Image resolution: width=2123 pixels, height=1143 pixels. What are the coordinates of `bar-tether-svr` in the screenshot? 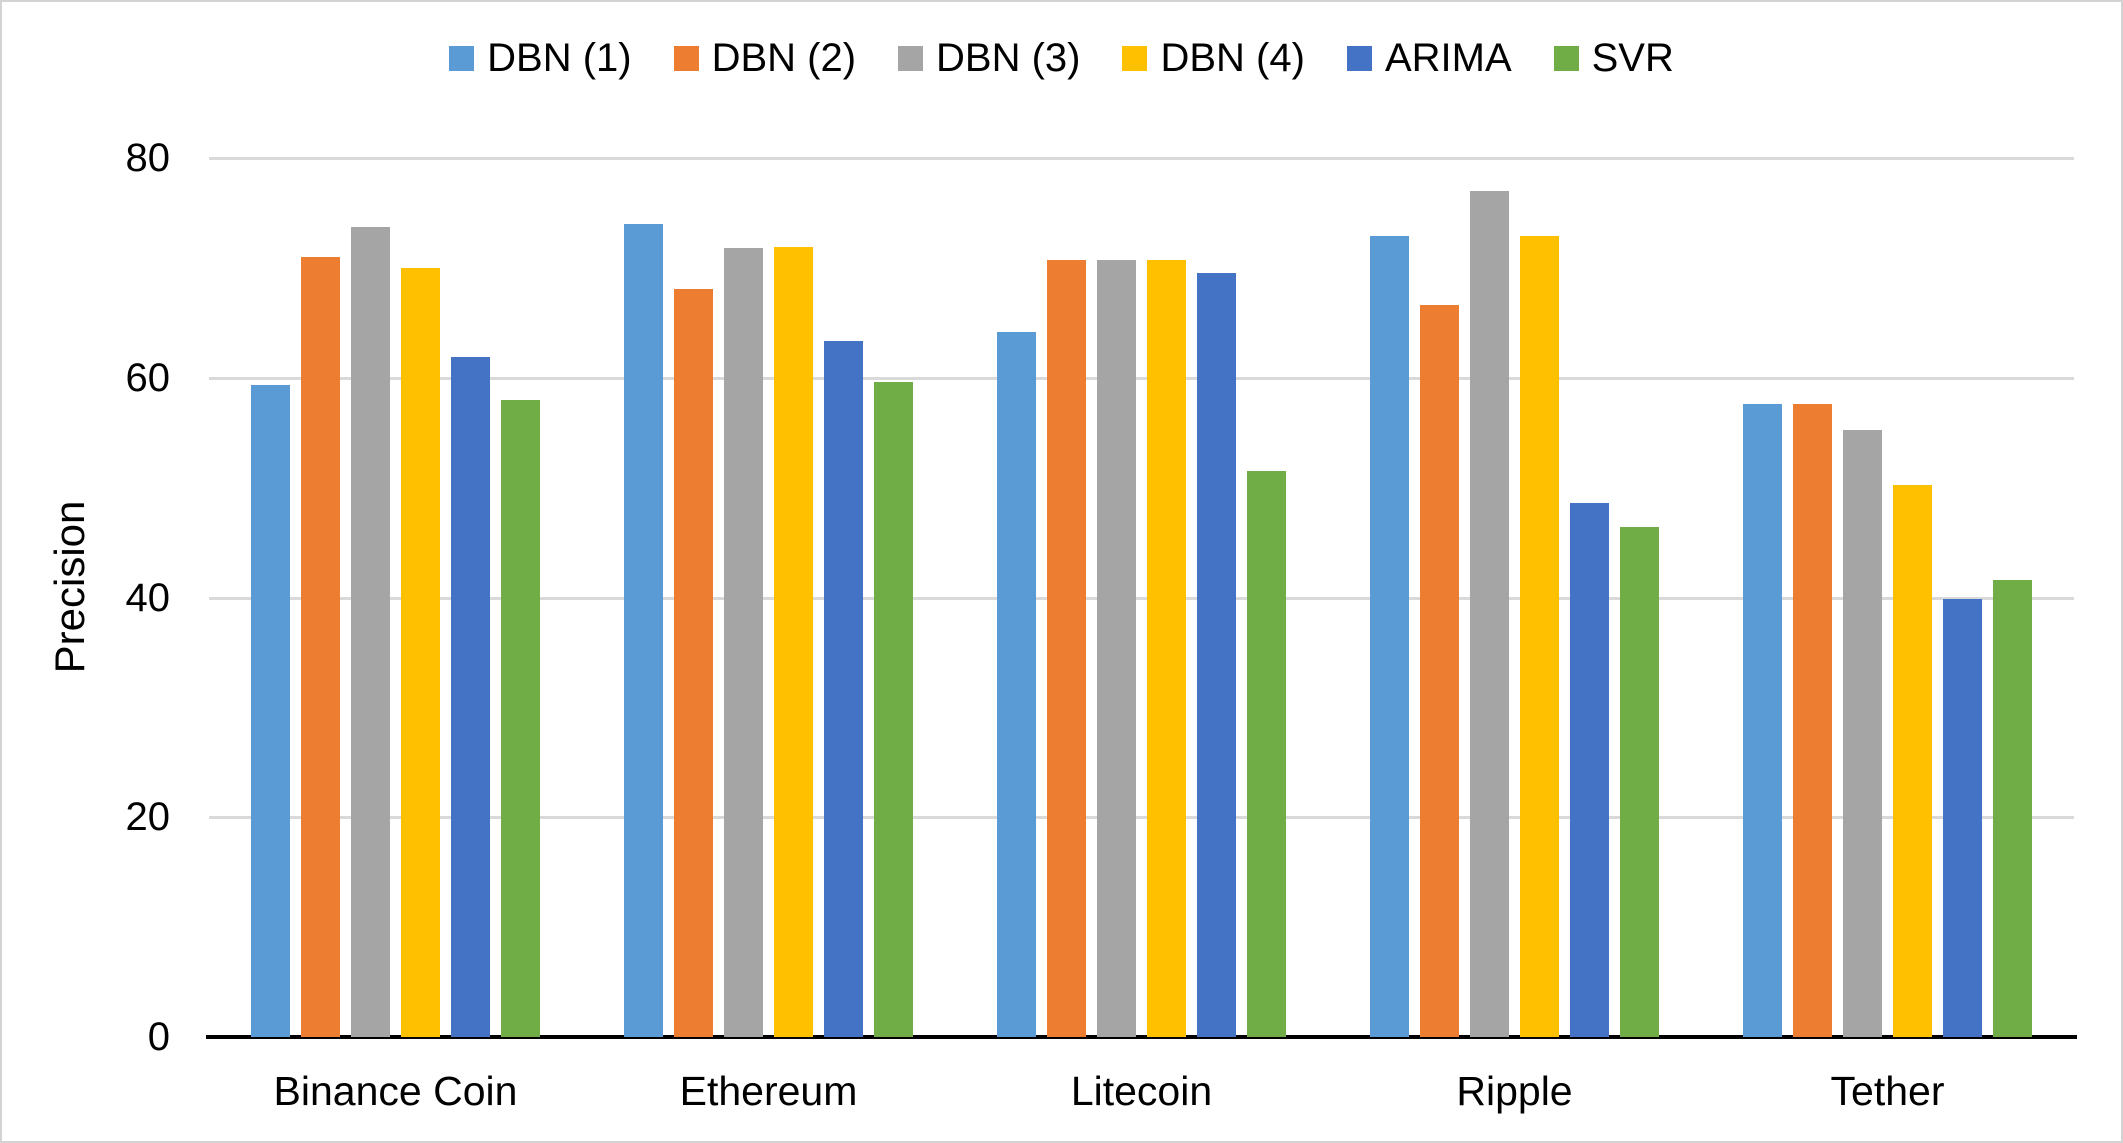 It's located at (2012, 808).